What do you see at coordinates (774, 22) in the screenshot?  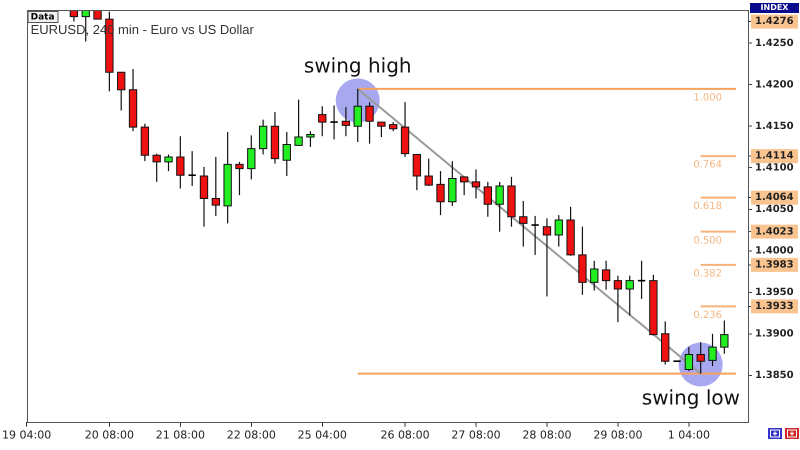 I see `y-tick-label: 1.4276` at bounding box center [774, 22].